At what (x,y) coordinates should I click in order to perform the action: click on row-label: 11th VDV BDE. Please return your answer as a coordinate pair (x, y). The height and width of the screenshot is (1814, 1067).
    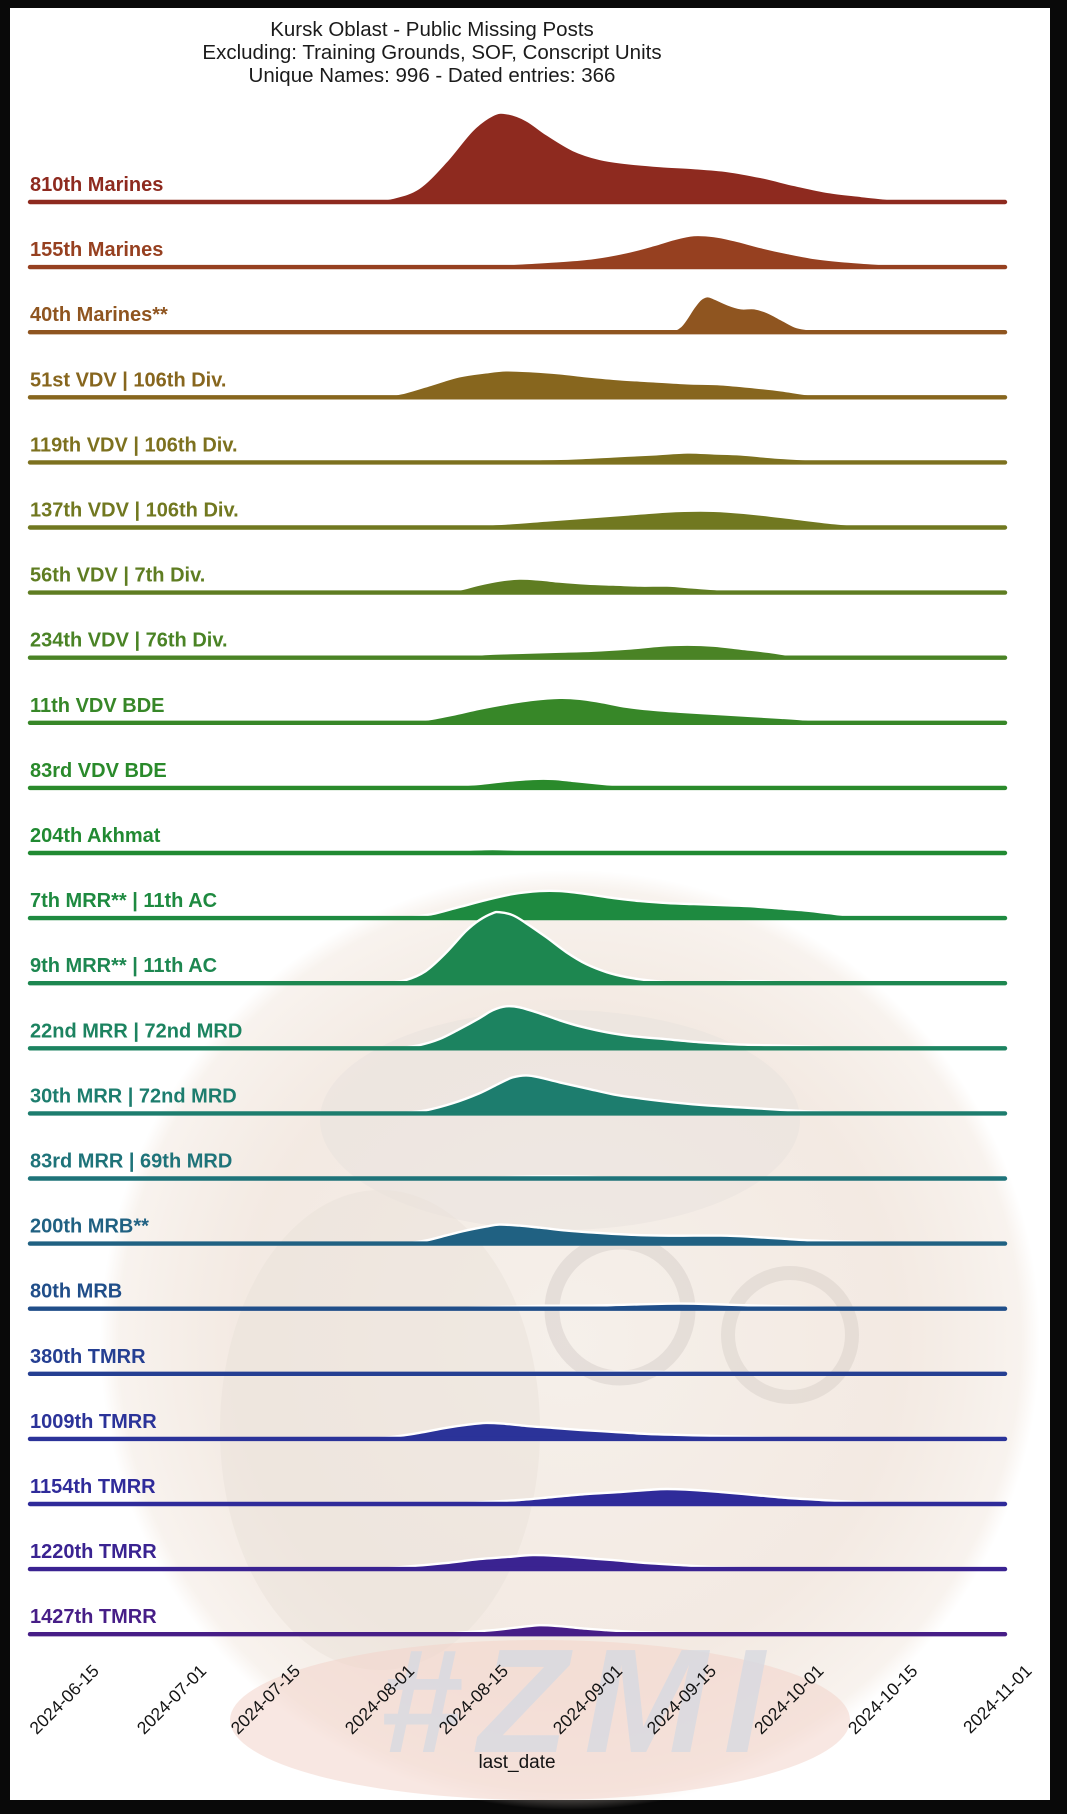
    Looking at the image, I should click on (97, 706).